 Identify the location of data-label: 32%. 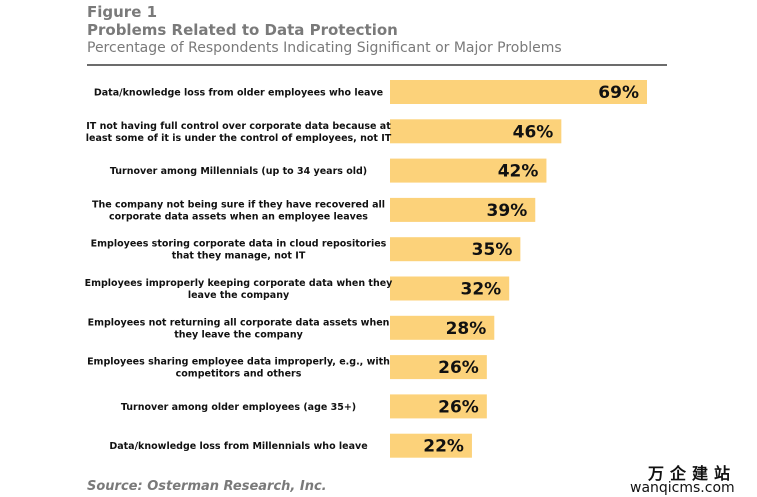
(480, 290).